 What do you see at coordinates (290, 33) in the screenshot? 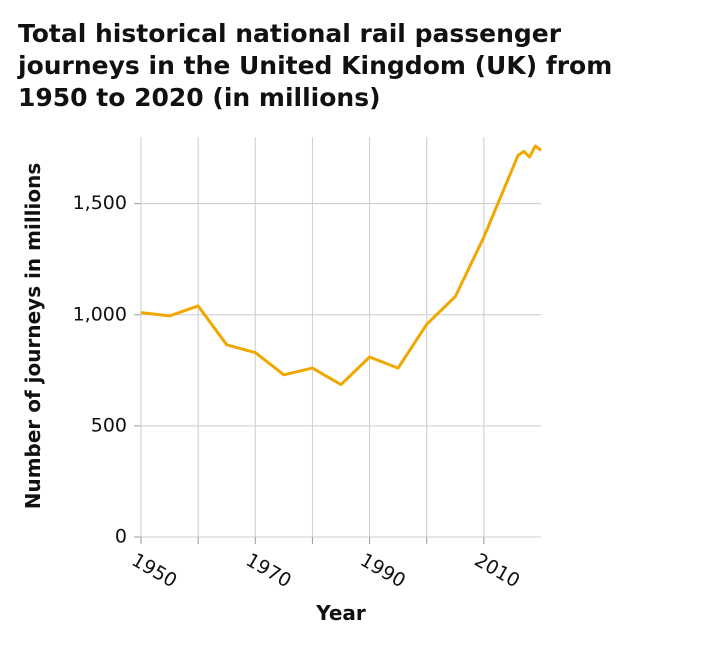
I see `title-line: Total historical national rail passenger` at bounding box center [290, 33].